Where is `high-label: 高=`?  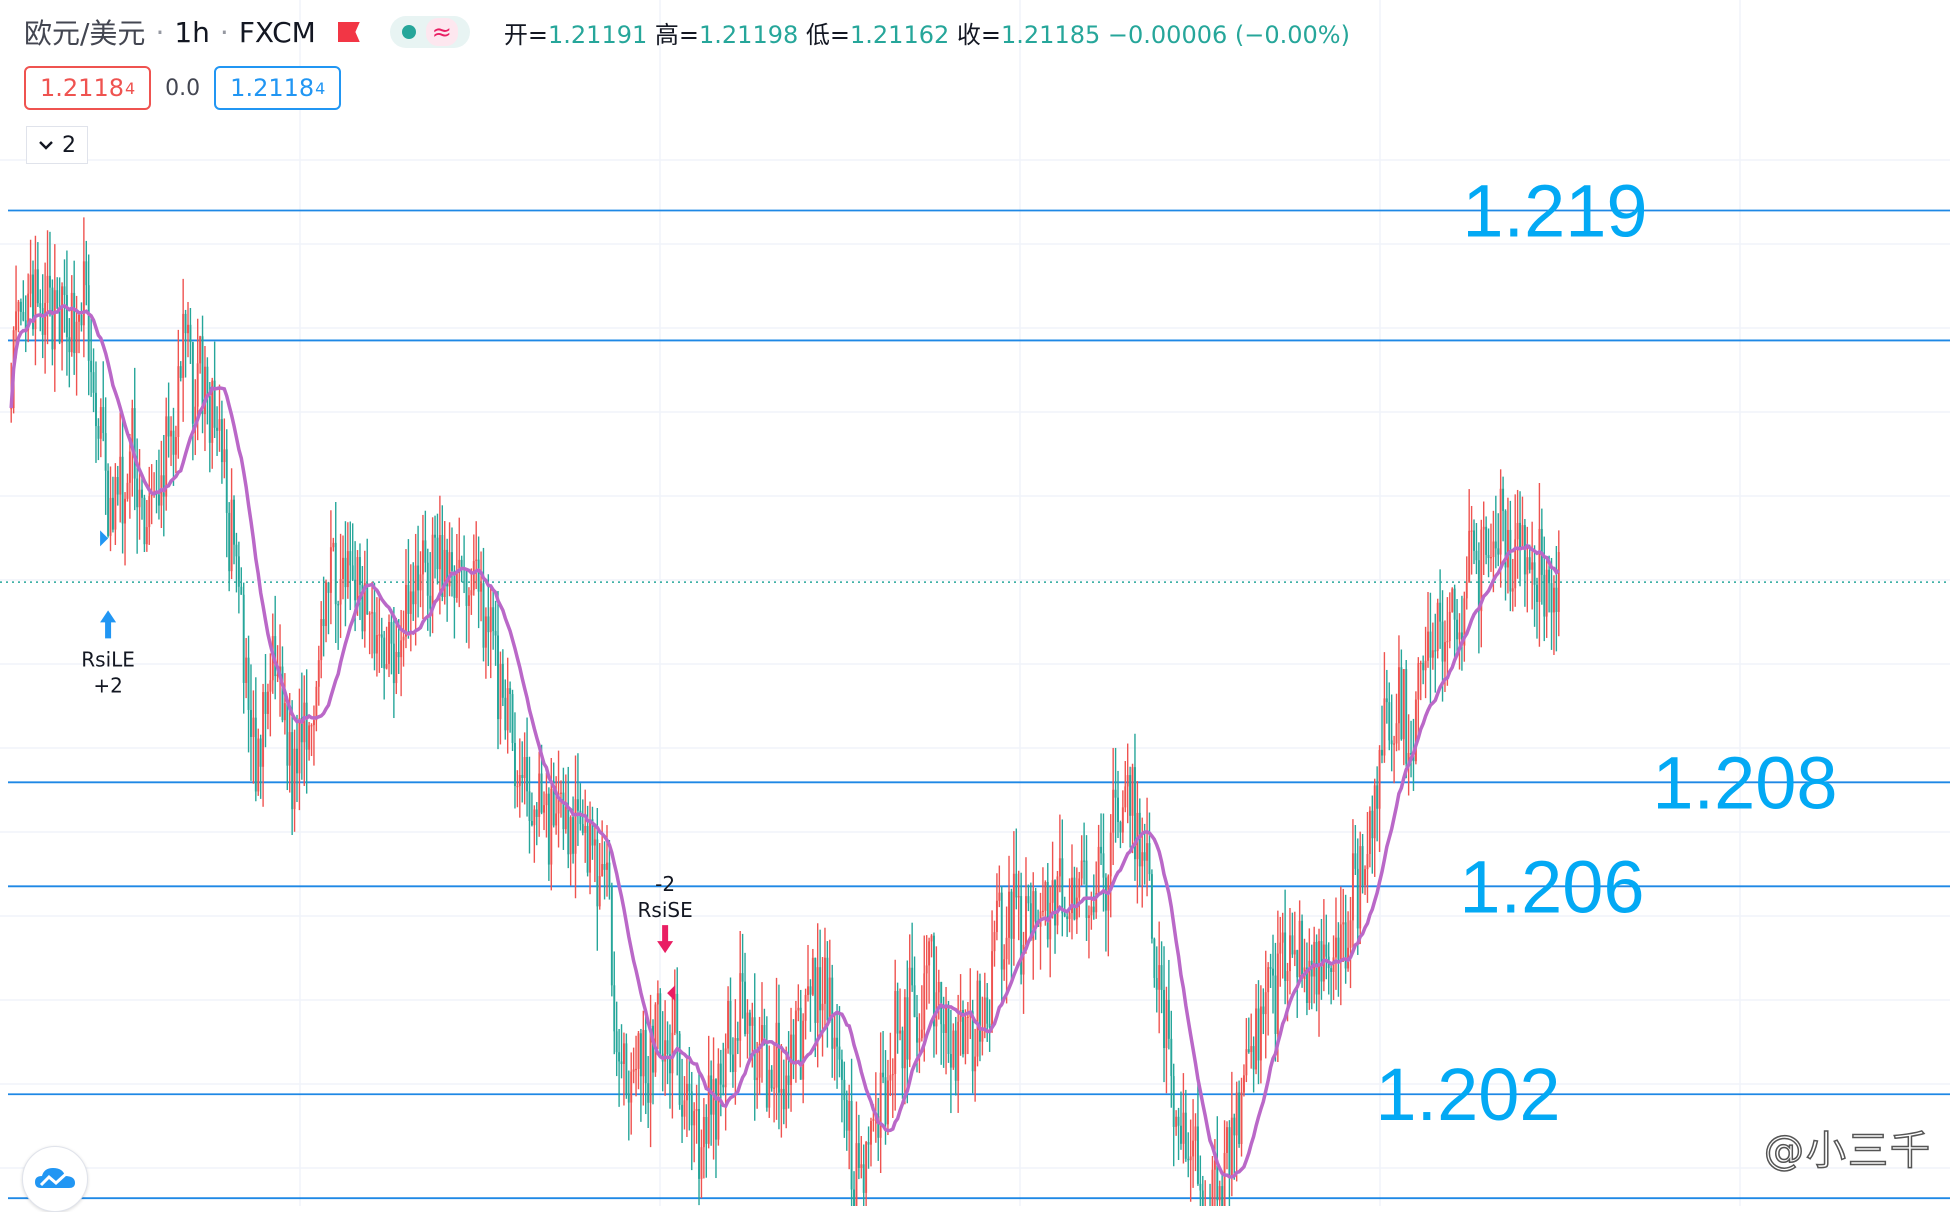
high-label: 高= is located at coordinates (676, 34).